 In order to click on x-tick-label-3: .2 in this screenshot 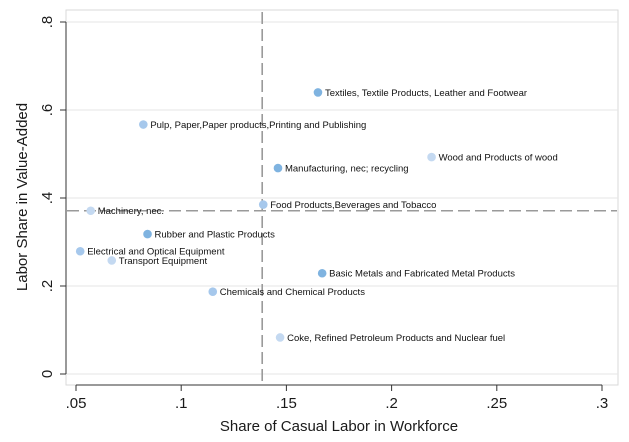, I will do `click(391, 403)`.